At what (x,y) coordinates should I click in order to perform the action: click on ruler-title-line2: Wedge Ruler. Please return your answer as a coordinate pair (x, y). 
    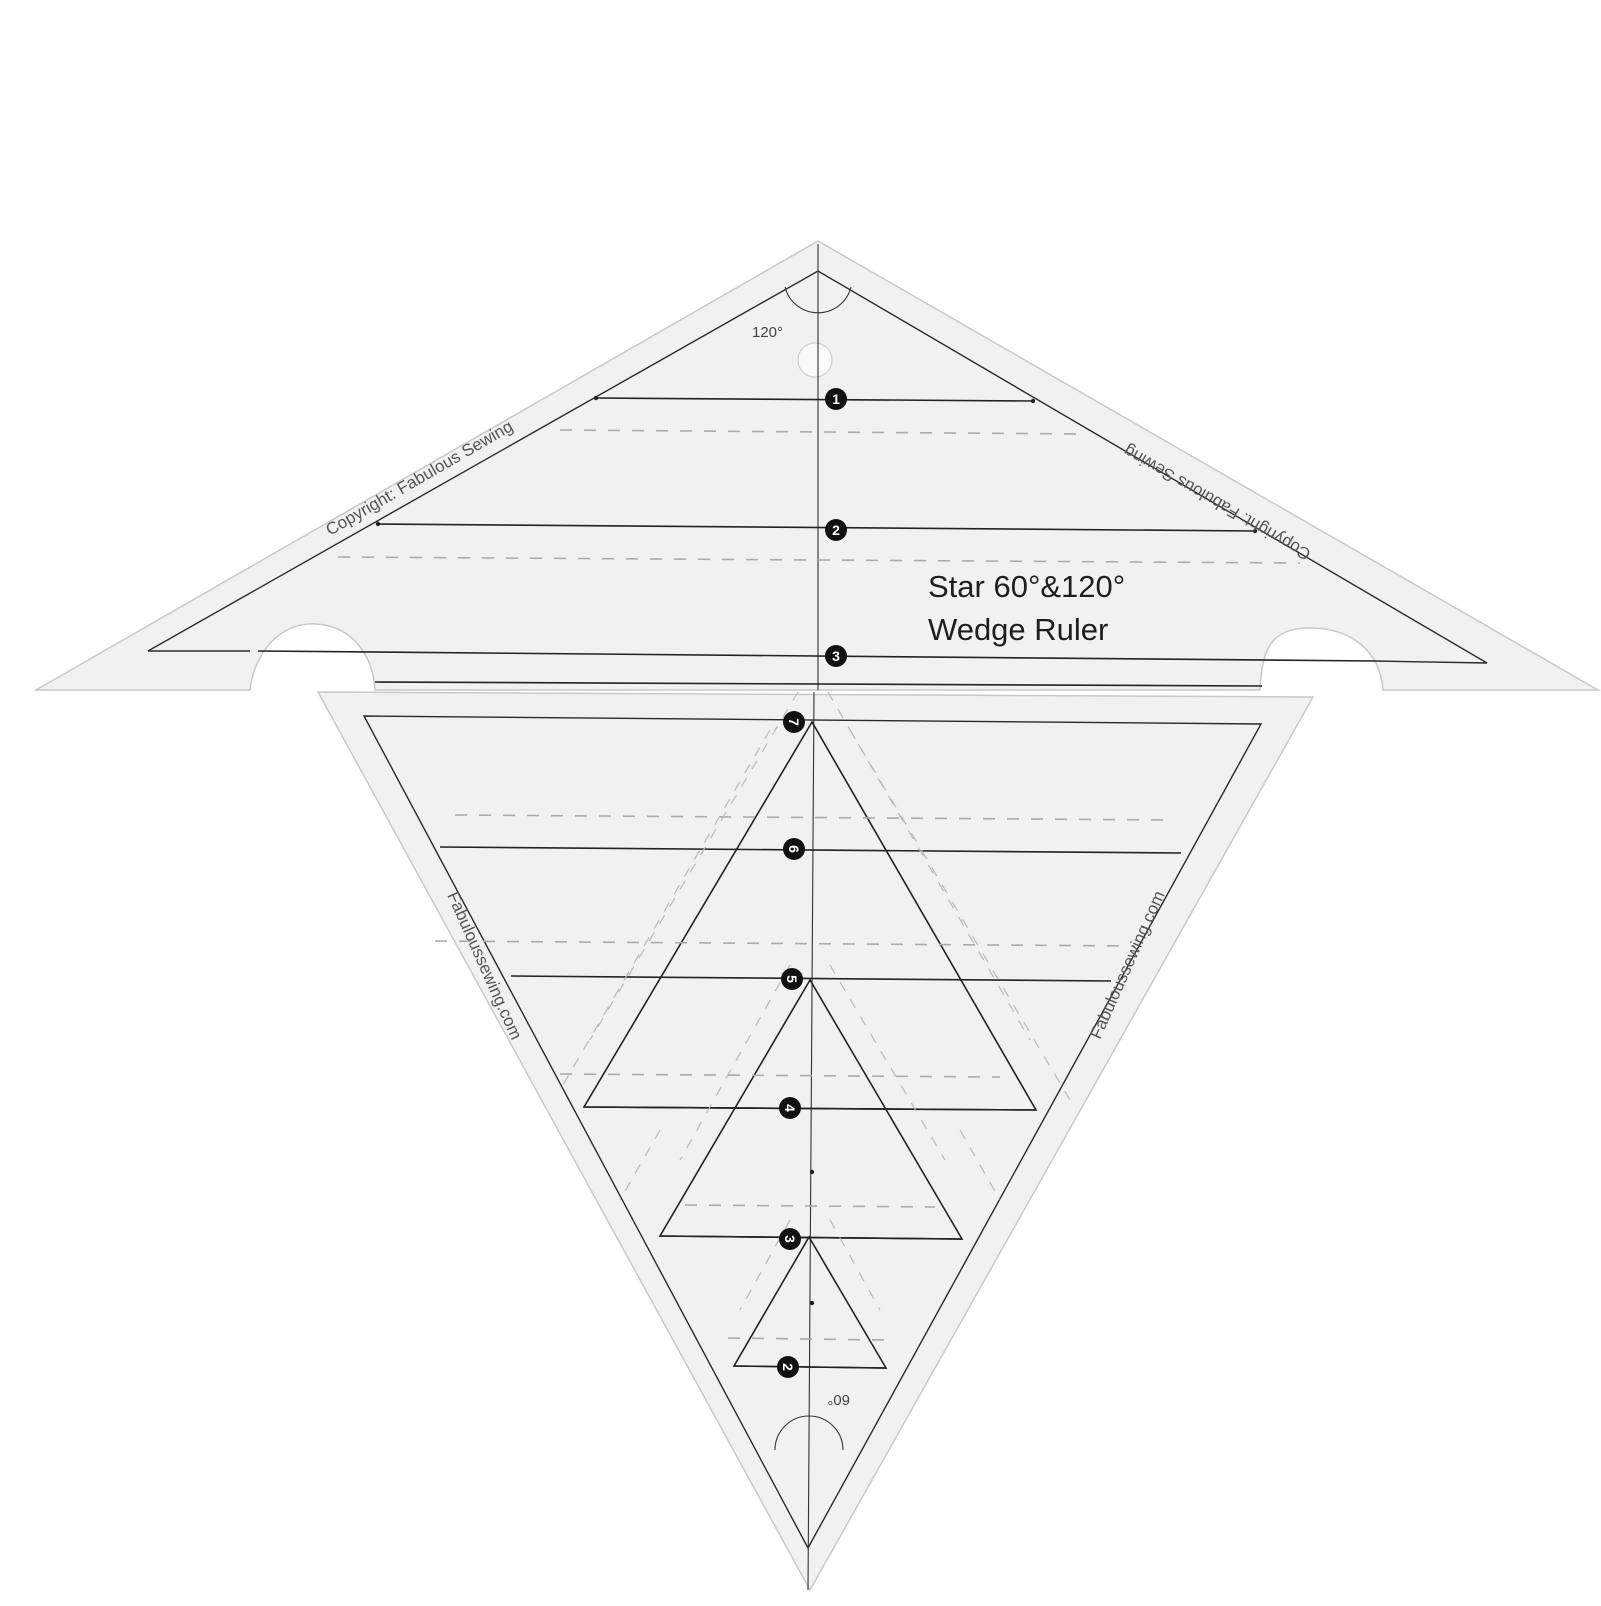
    Looking at the image, I should click on (1018, 629).